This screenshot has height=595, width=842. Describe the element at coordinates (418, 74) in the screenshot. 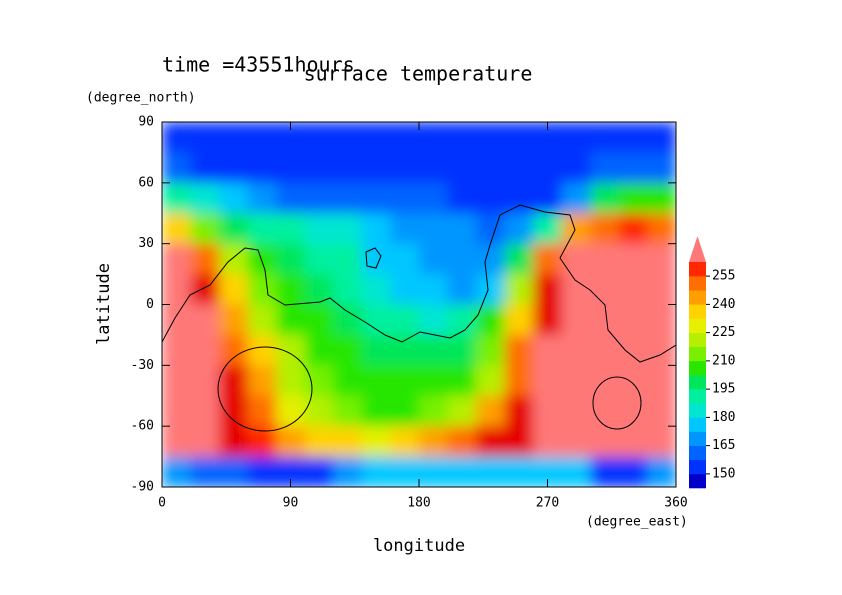

I see `chart-title: surface temperature` at that location.